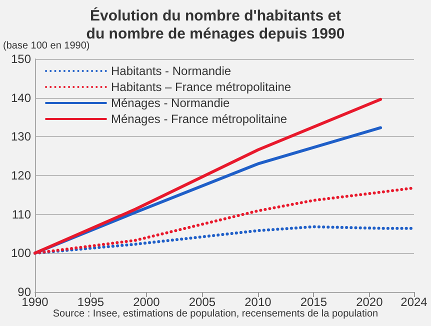  I want to click on x-tick-label: 2000, so click(146, 302).